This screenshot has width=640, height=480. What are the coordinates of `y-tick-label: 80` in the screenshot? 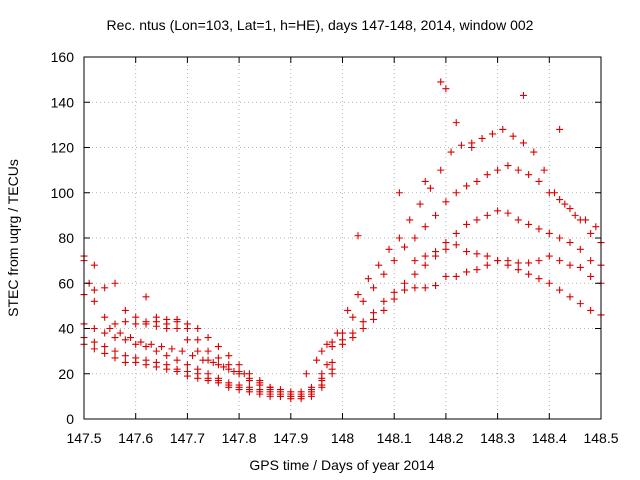 It's located at (66, 238).